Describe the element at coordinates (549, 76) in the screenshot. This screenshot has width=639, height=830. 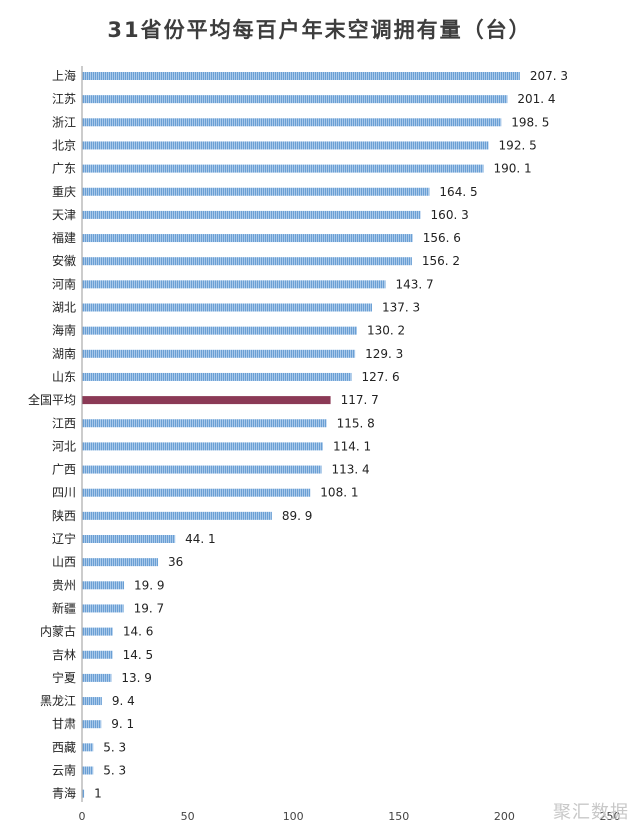
I see `value-label: 207. 3` at that location.